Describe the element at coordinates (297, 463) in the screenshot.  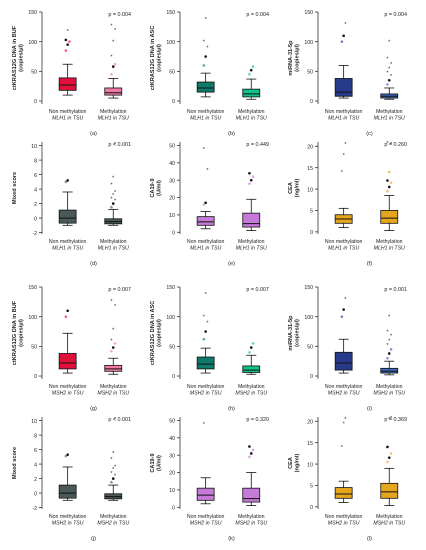
I see `y-axis-label-line: (ng/ml)` at that location.